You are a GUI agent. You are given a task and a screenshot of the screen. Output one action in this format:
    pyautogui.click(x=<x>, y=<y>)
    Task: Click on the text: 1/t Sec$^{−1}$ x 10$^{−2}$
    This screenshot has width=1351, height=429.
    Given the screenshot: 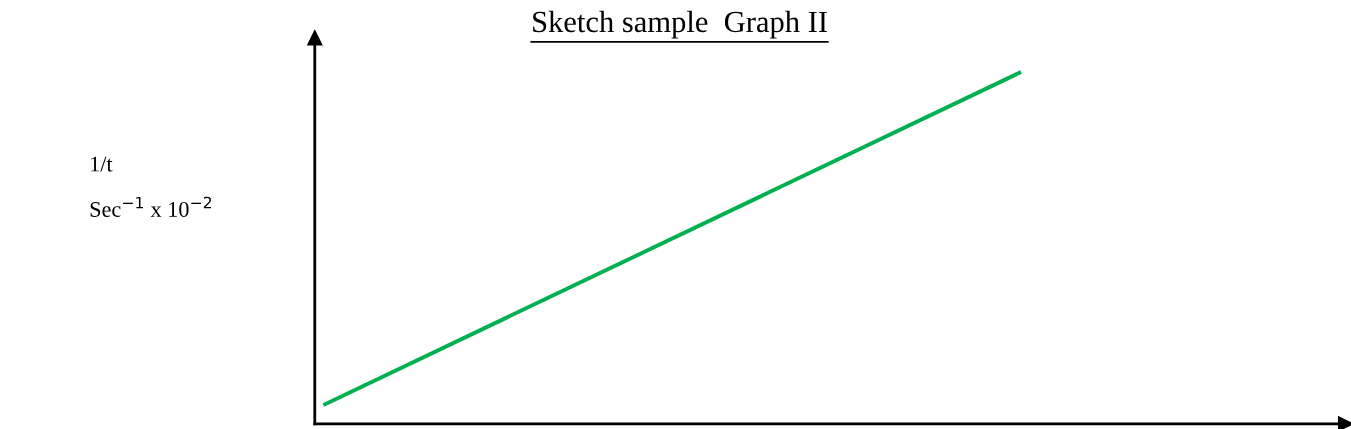 What is the action you would take?
    pyautogui.click(x=151, y=186)
    